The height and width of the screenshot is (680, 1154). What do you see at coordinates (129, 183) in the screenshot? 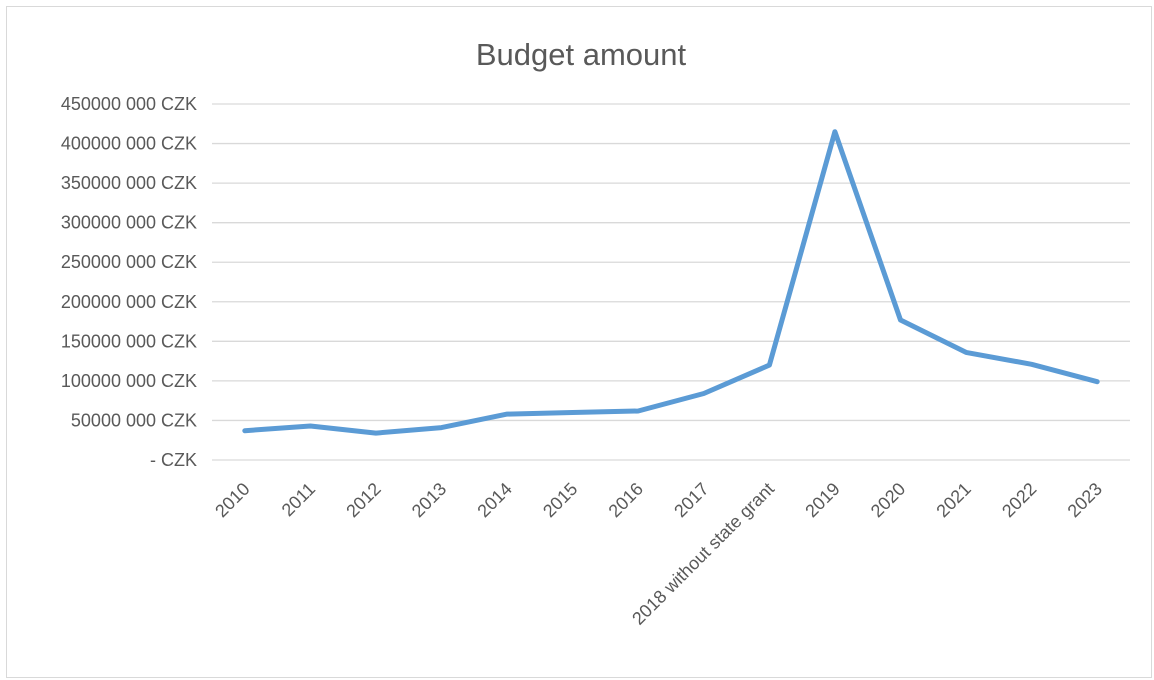
I see `y-tick-label: 350000 000 CZK` at bounding box center [129, 183].